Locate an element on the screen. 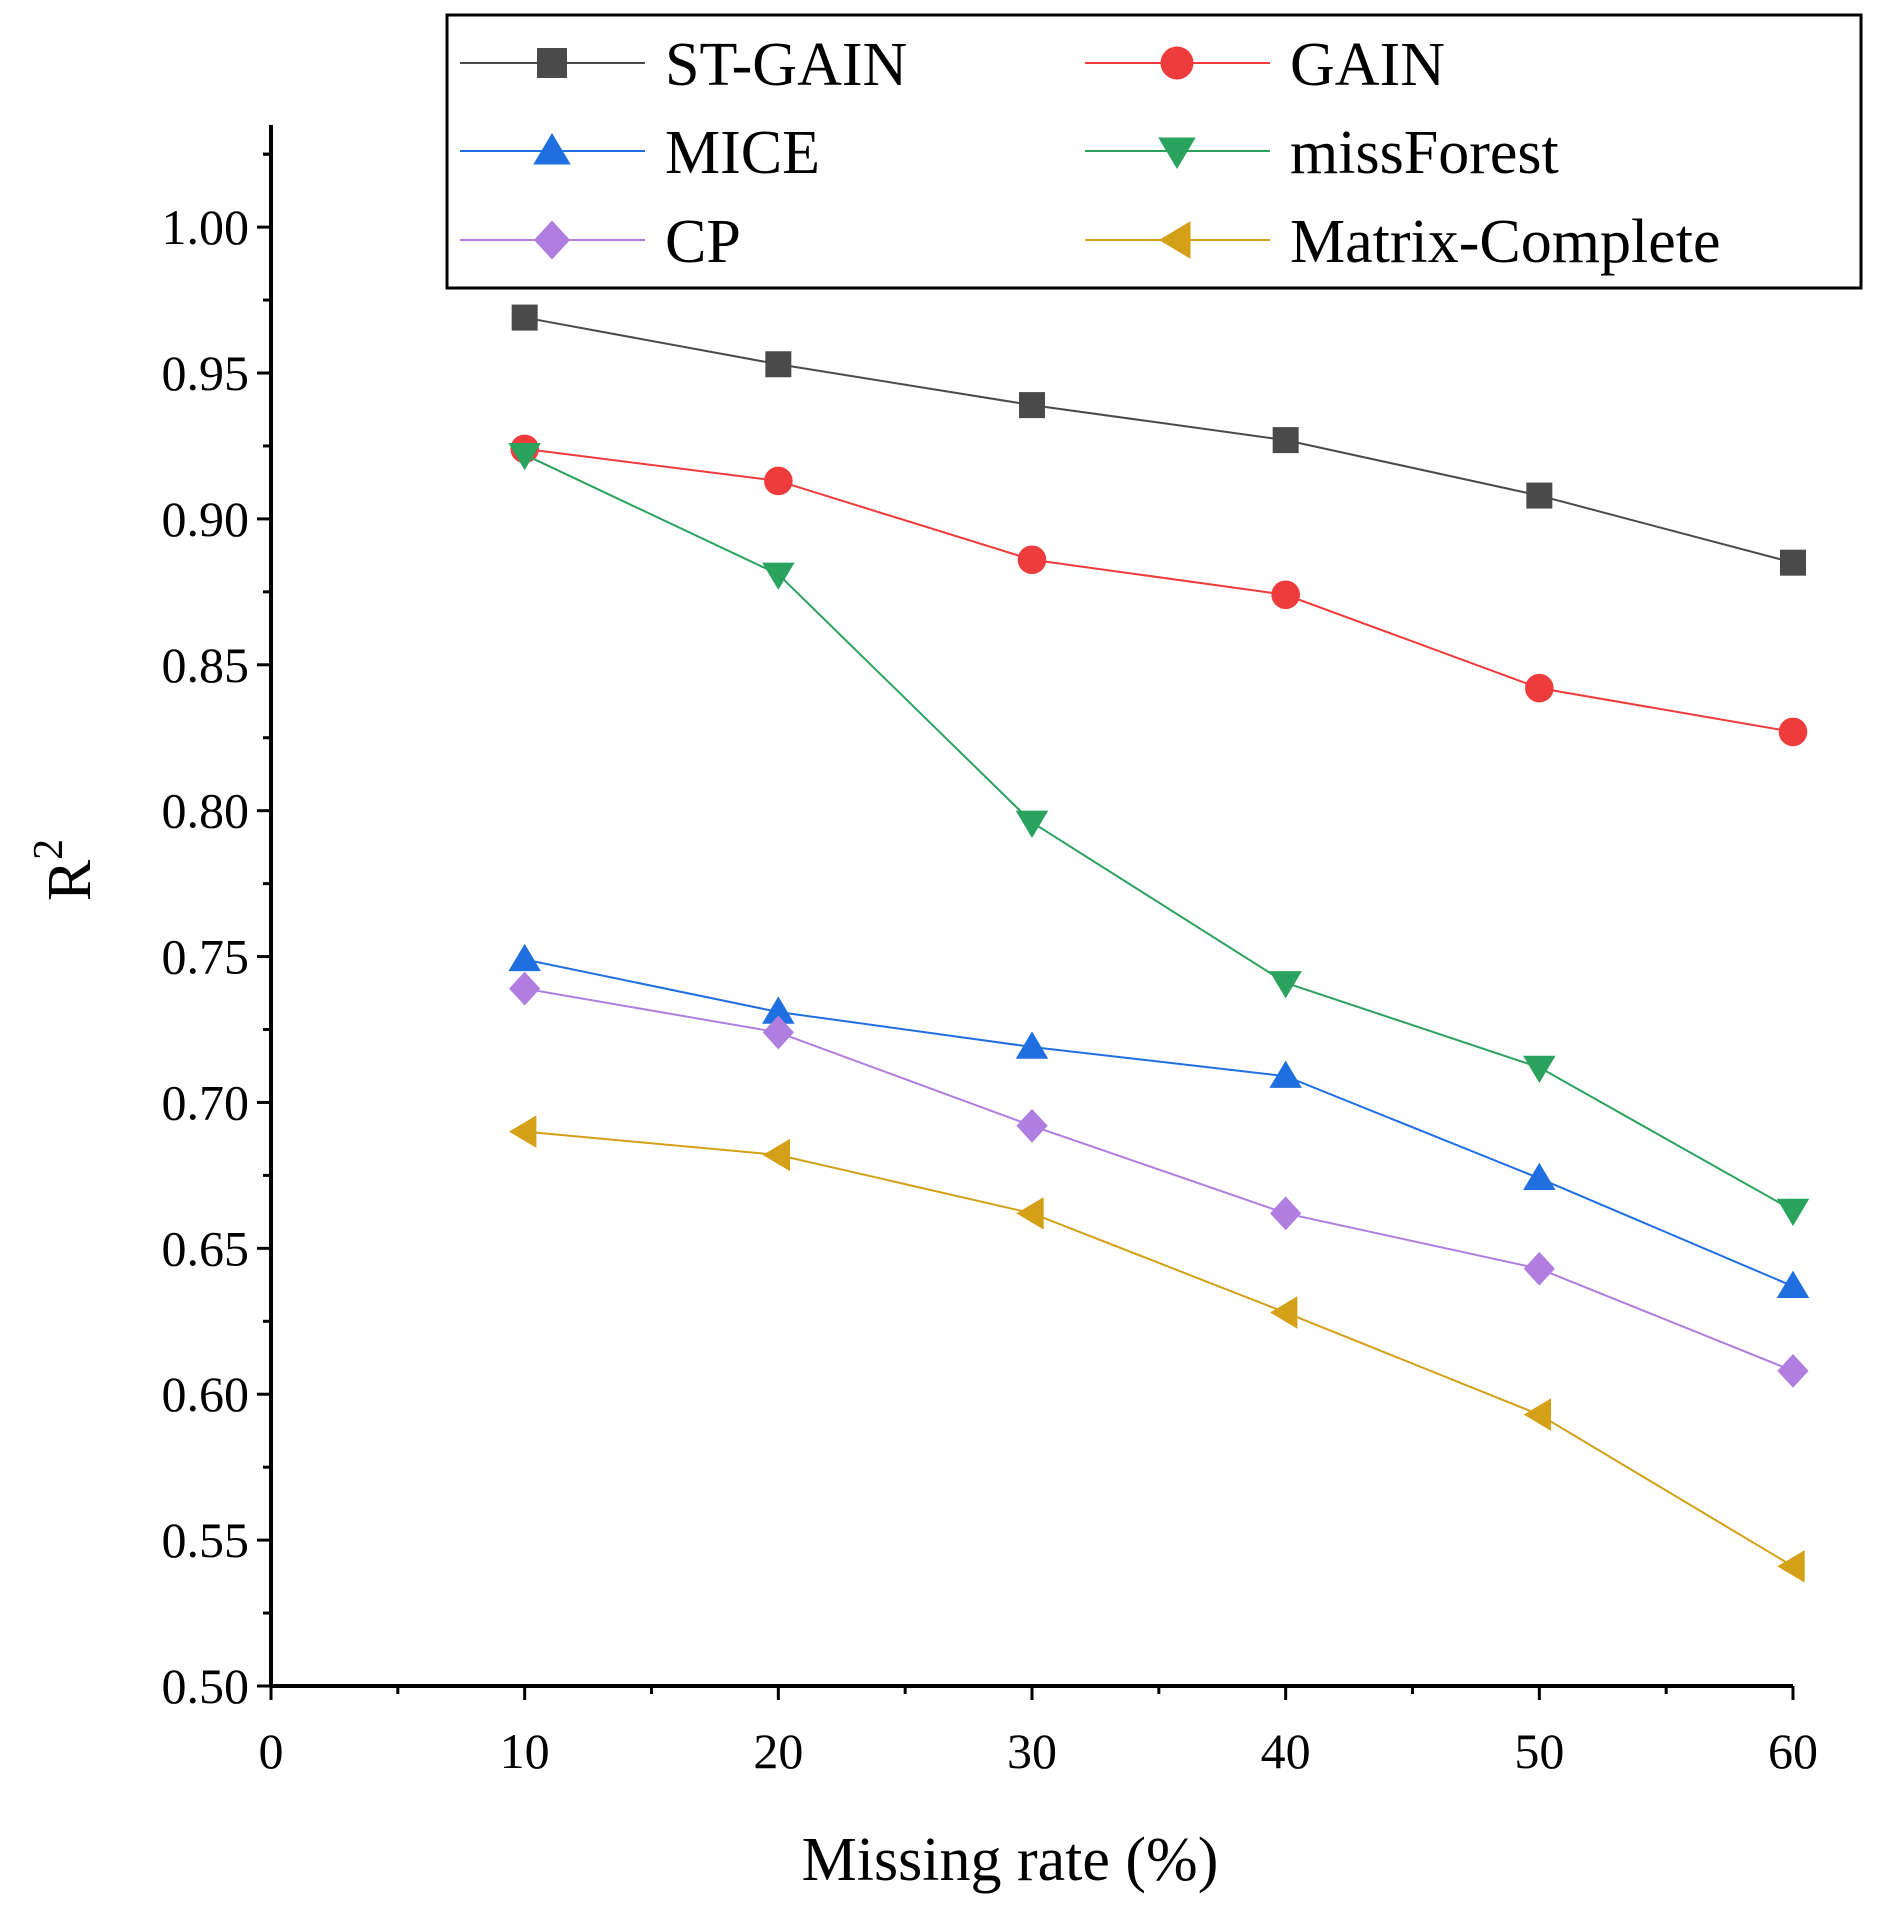 This screenshot has width=1880, height=1905. y-axis-title: R2 is located at coordinates (65, 870).